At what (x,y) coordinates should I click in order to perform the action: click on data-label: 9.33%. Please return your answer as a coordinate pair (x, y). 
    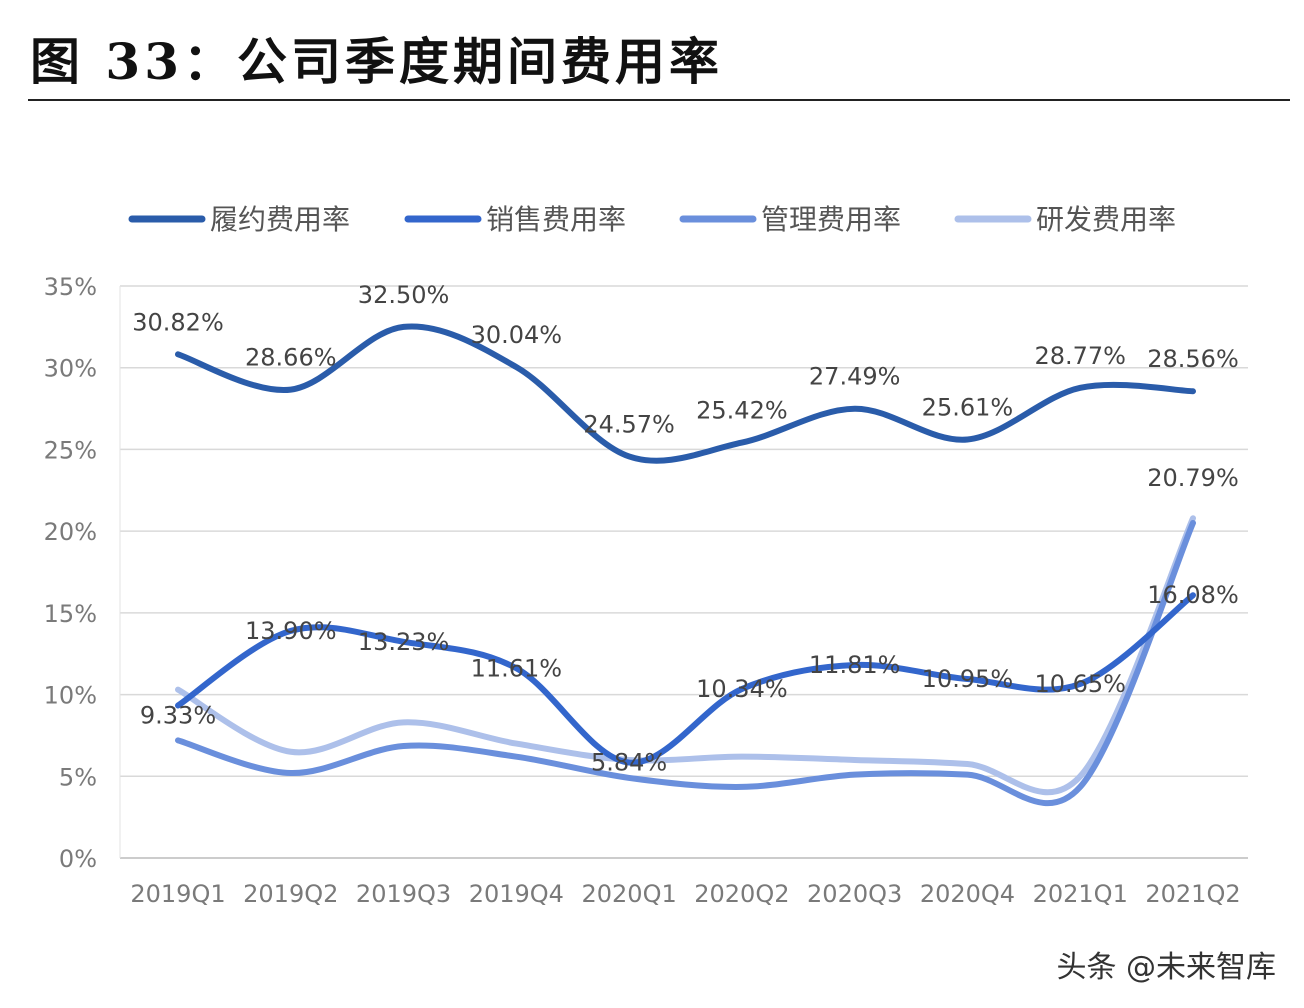
    Looking at the image, I should click on (178, 716).